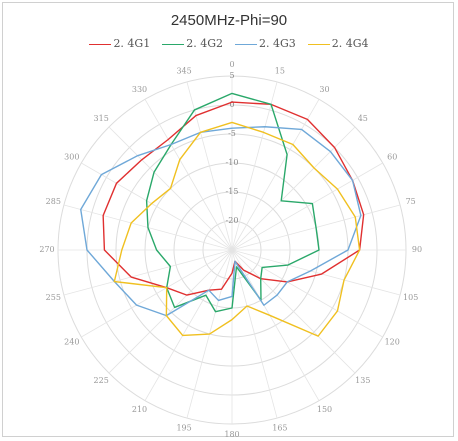 Image resolution: width=458 pixels, height=441 pixels. I want to click on legend-item: 2. 4G1, so click(119, 43).